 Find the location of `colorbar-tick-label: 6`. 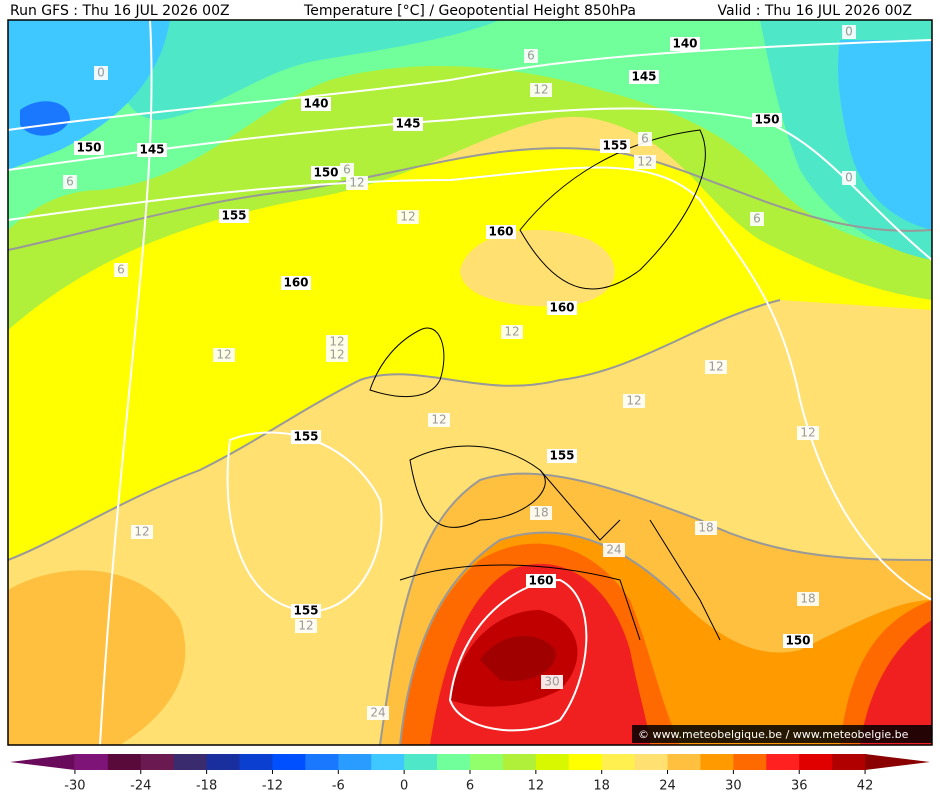

colorbar-tick-label: 6 is located at coordinates (470, 786).